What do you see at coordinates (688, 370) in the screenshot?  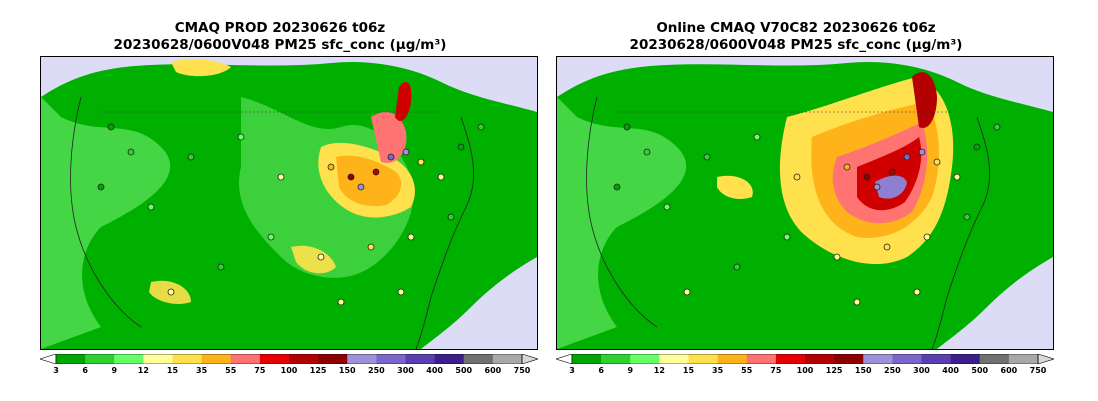 I see `colorbar-tick-label: 15` at bounding box center [688, 370].